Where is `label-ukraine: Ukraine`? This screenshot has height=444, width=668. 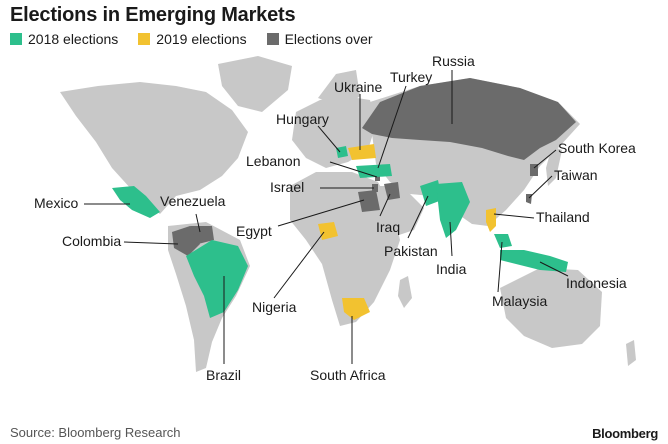 label-ukraine: Ukraine is located at coordinates (358, 87).